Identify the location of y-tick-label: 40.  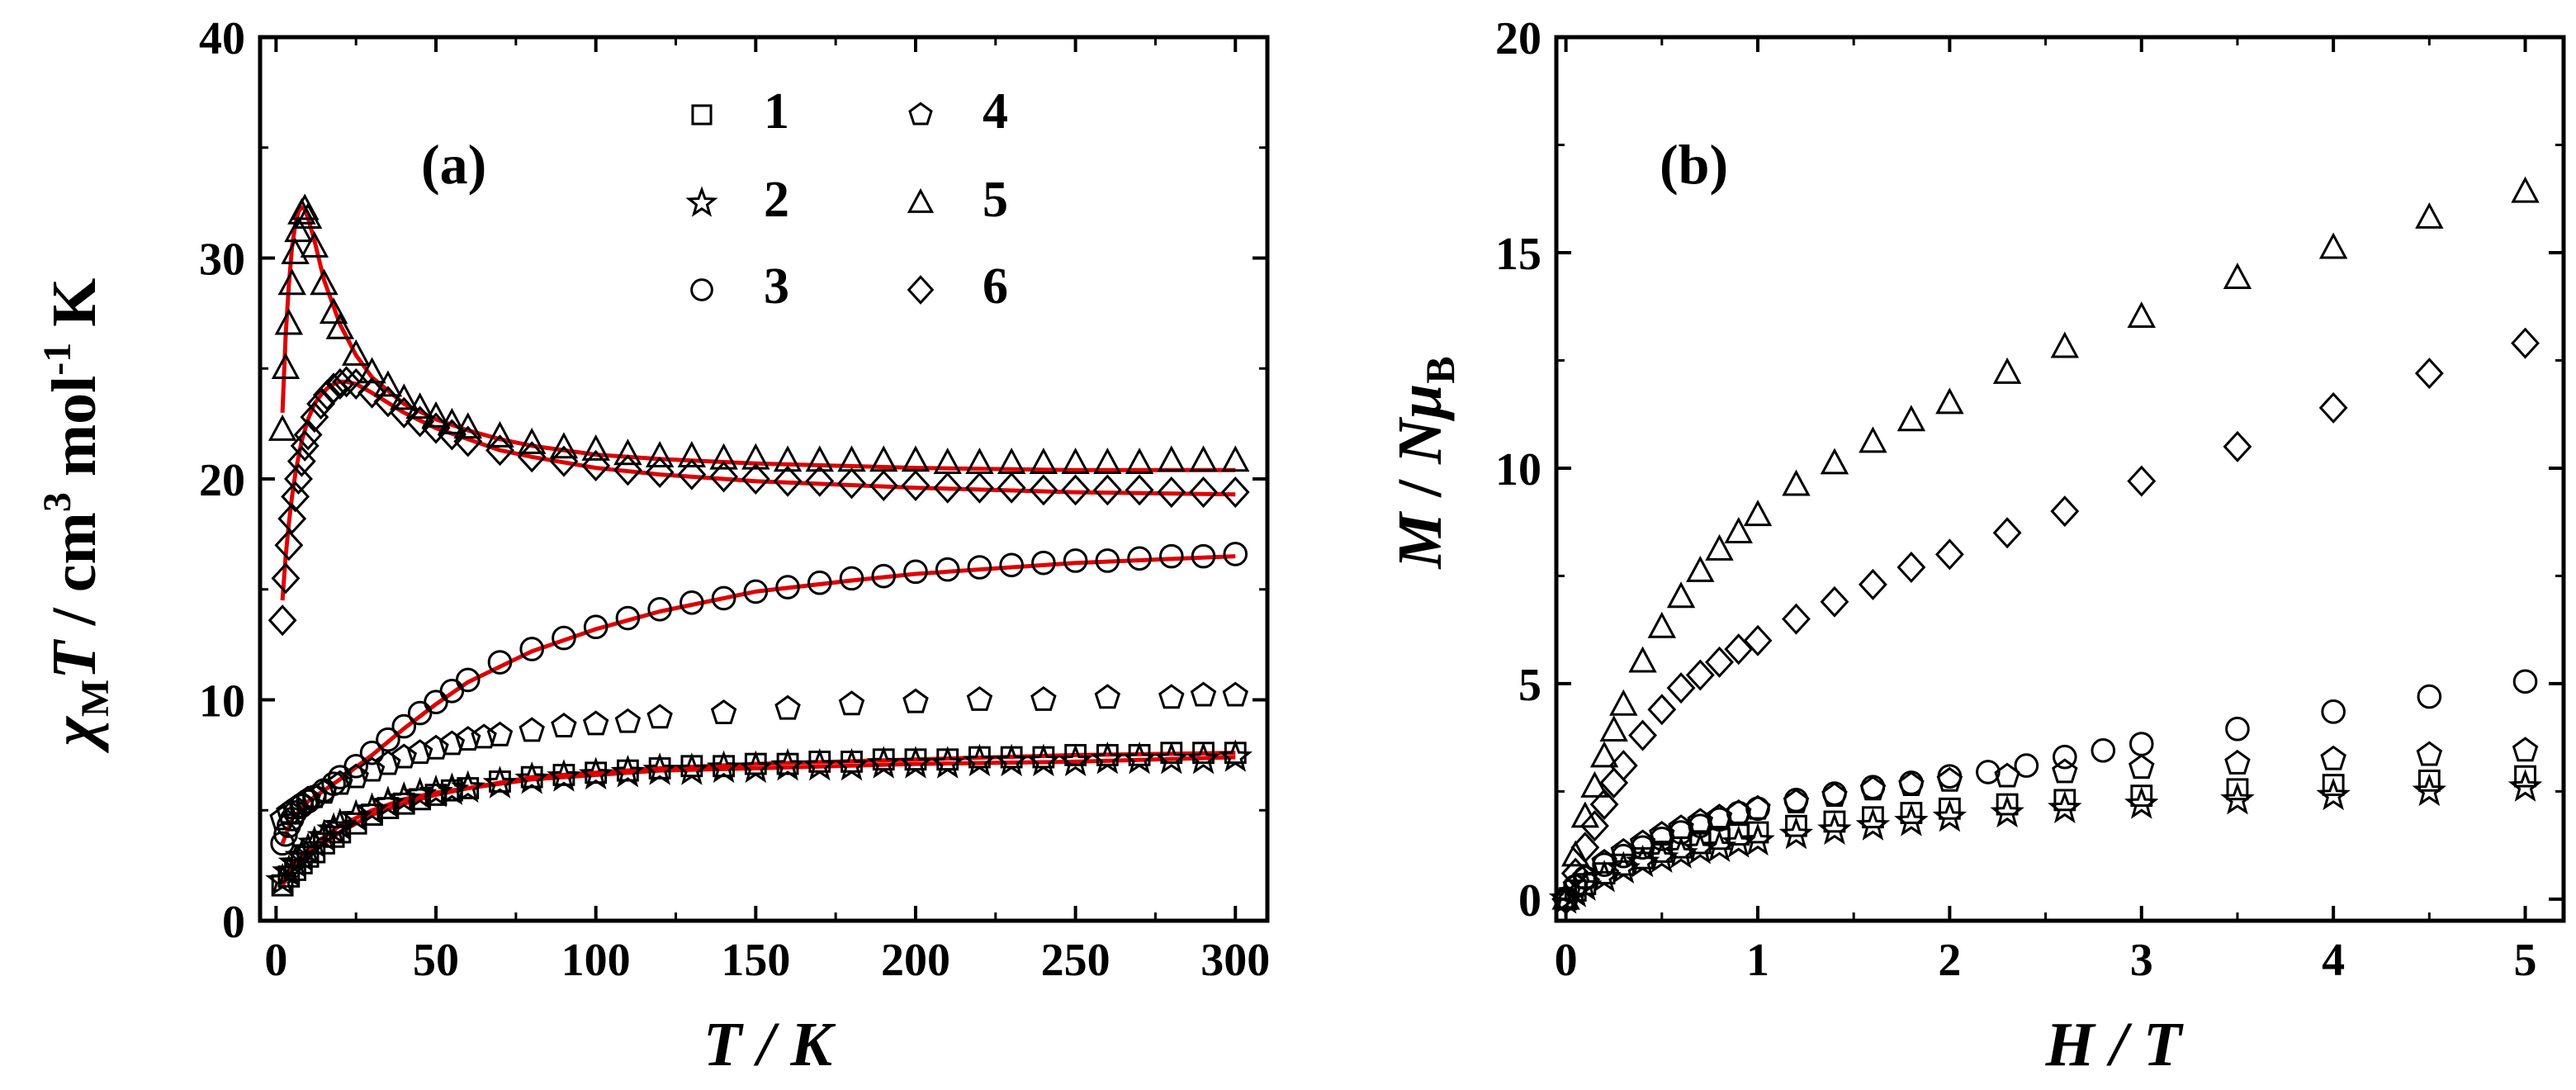
(222, 39).